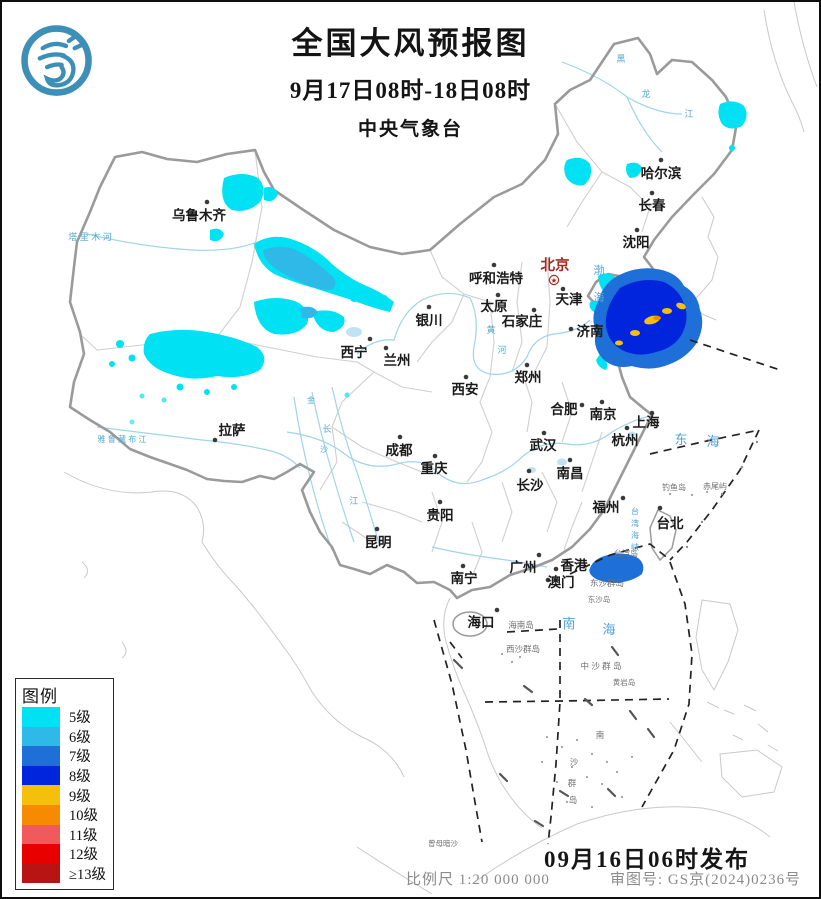 The image size is (821, 899). I want to click on city-label: 石家庄, so click(522, 321).